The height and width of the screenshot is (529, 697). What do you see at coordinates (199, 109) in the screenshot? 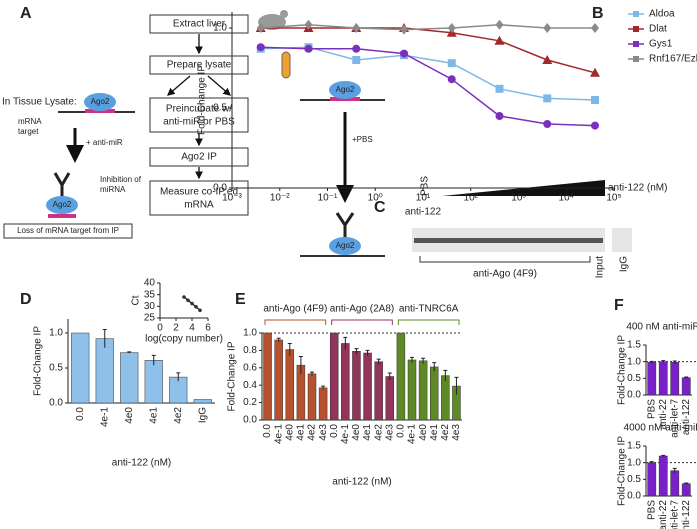
I see `step-text: Preincubate w/` at bounding box center [199, 109].